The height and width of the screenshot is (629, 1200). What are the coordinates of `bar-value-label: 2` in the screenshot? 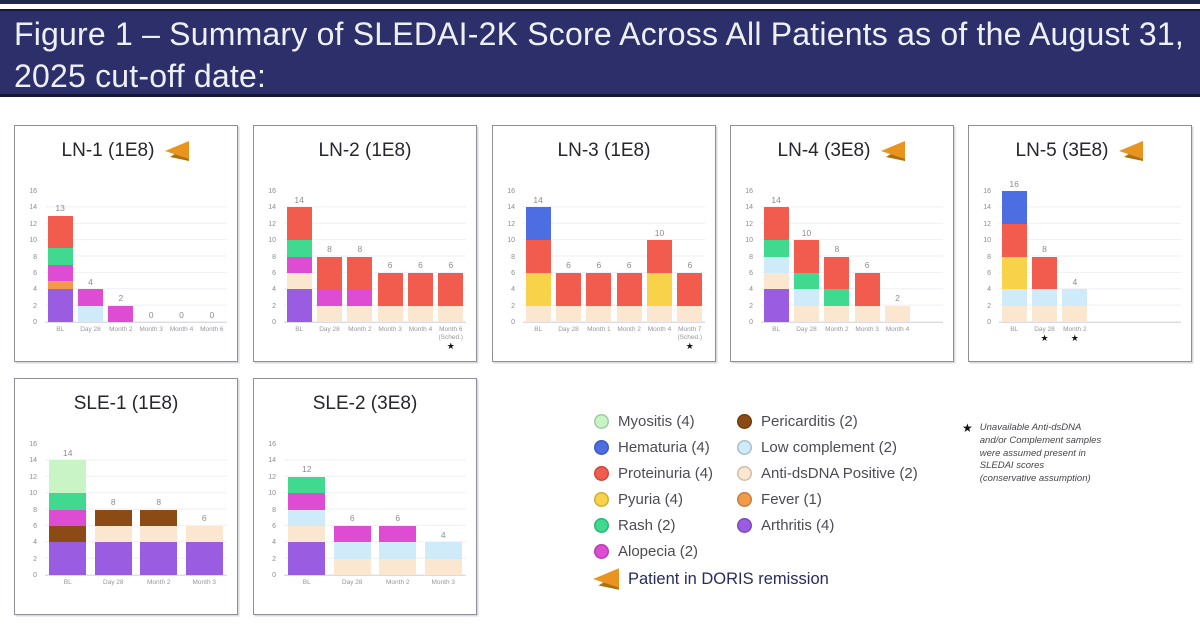 It's located at (897, 298).